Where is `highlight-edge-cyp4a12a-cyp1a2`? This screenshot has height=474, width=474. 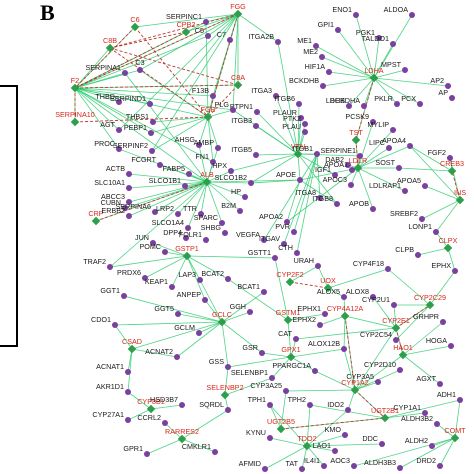
highlight-edge-cyp4a12a-cyp1a2 is located at coordinates (350, 353).